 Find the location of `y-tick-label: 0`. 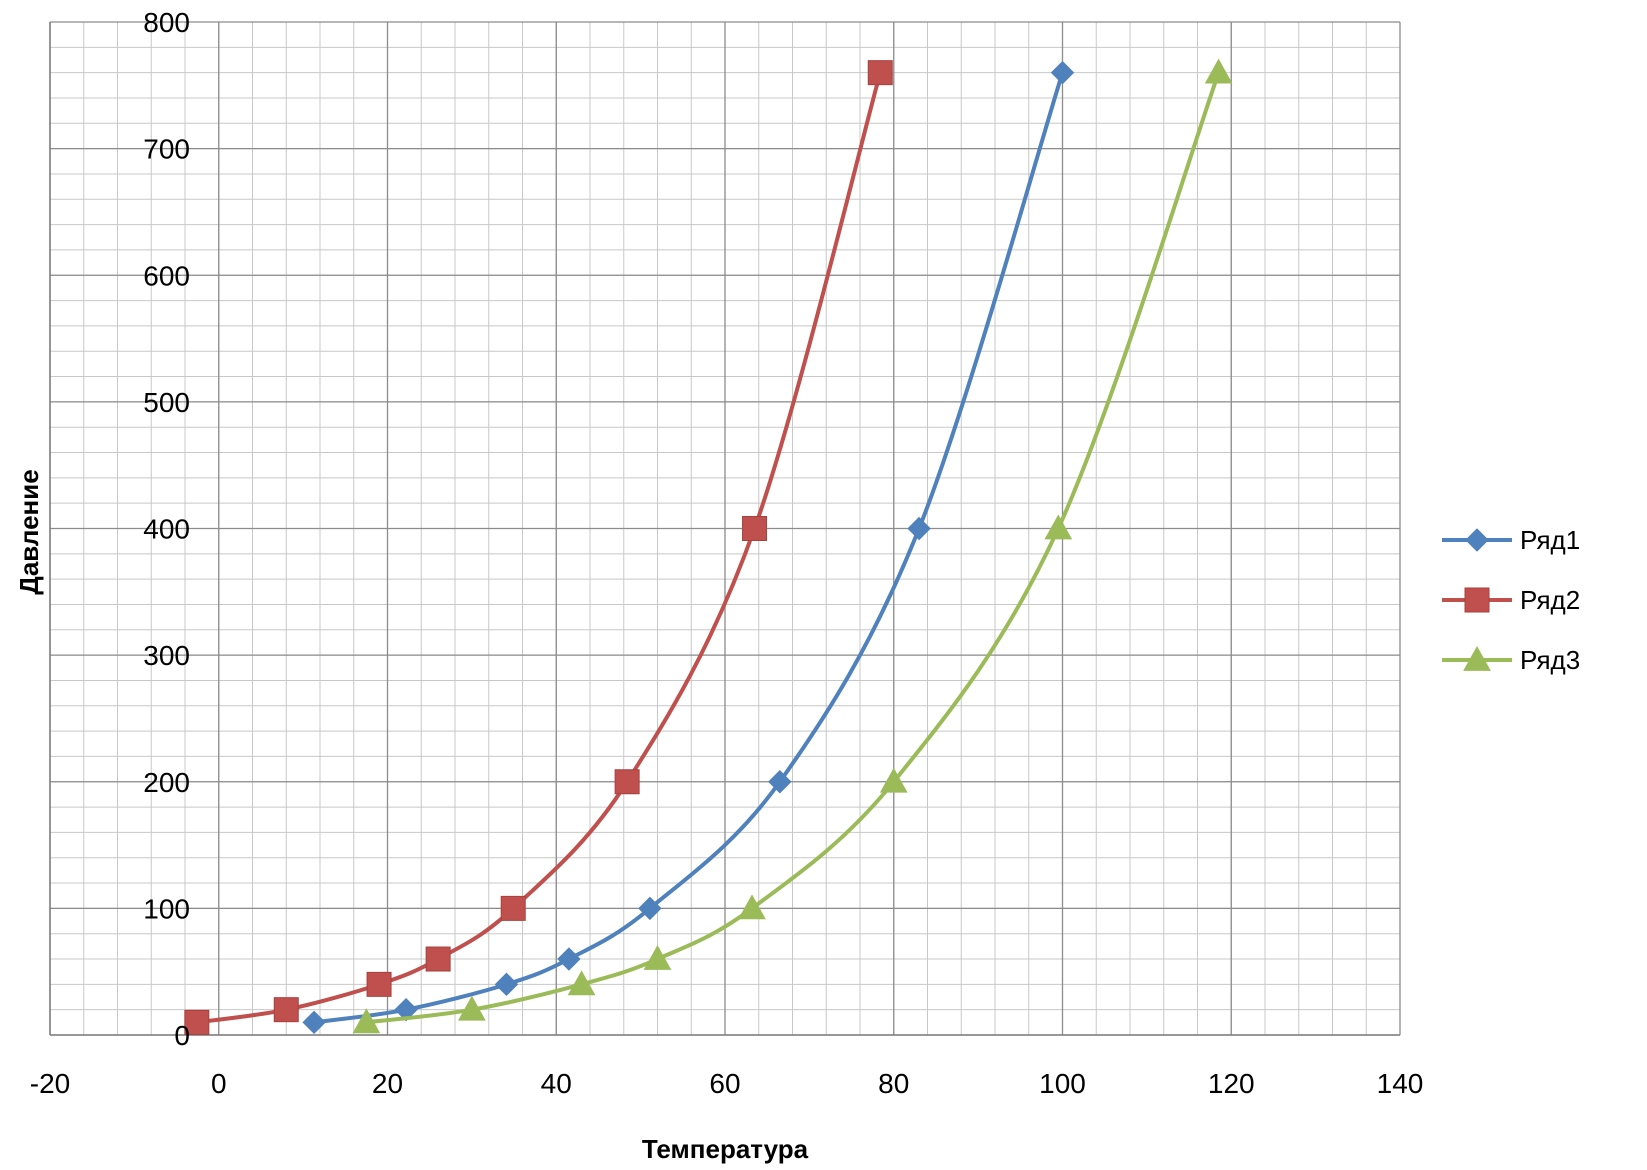

y-tick-label: 0 is located at coordinates (182, 1035).